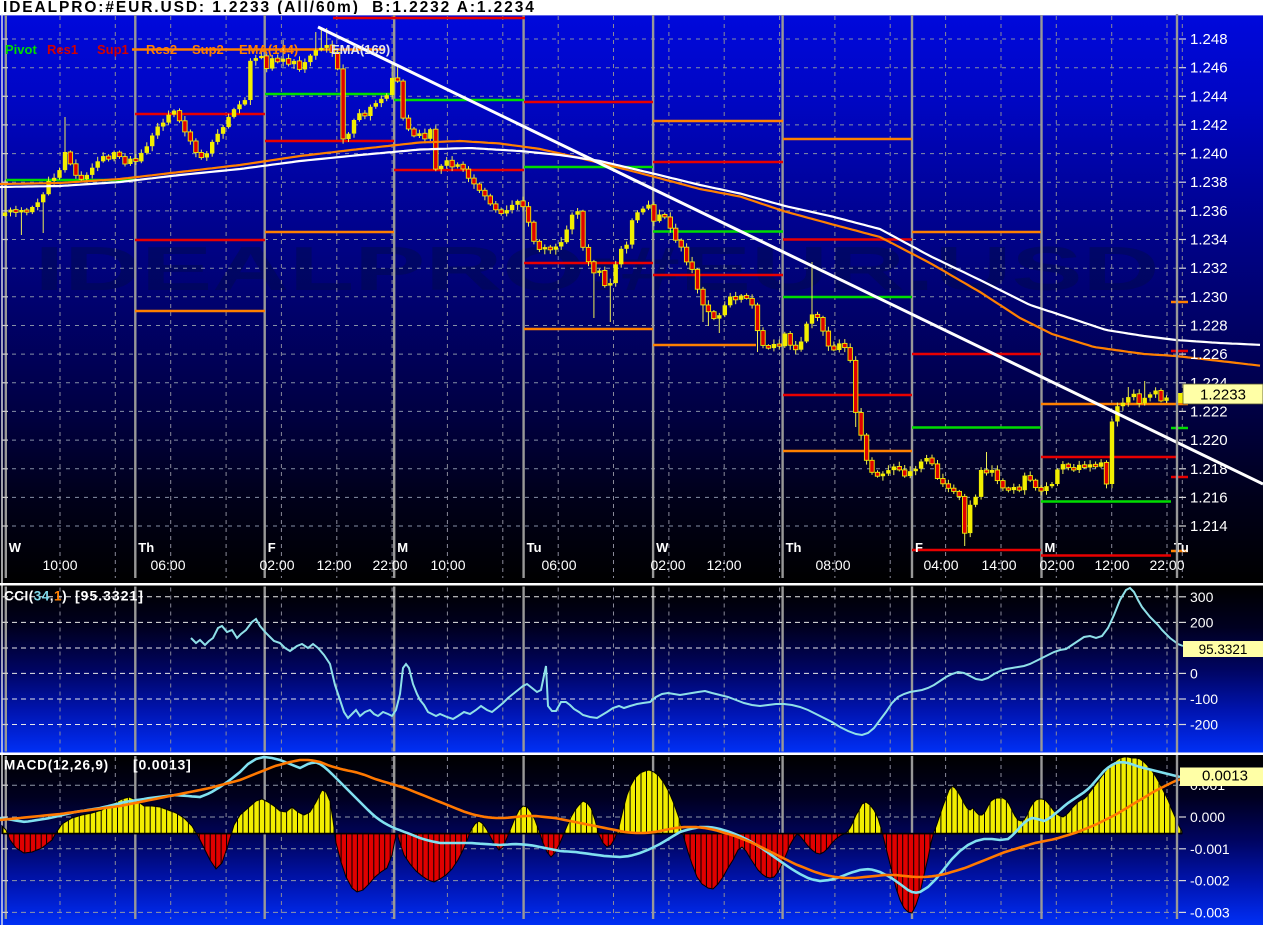 The width and height of the screenshot is (1263, 925). Describe the element at coordinates (360, 49) in the screenshot. I see `svg-text: EMA(169)` at that location.